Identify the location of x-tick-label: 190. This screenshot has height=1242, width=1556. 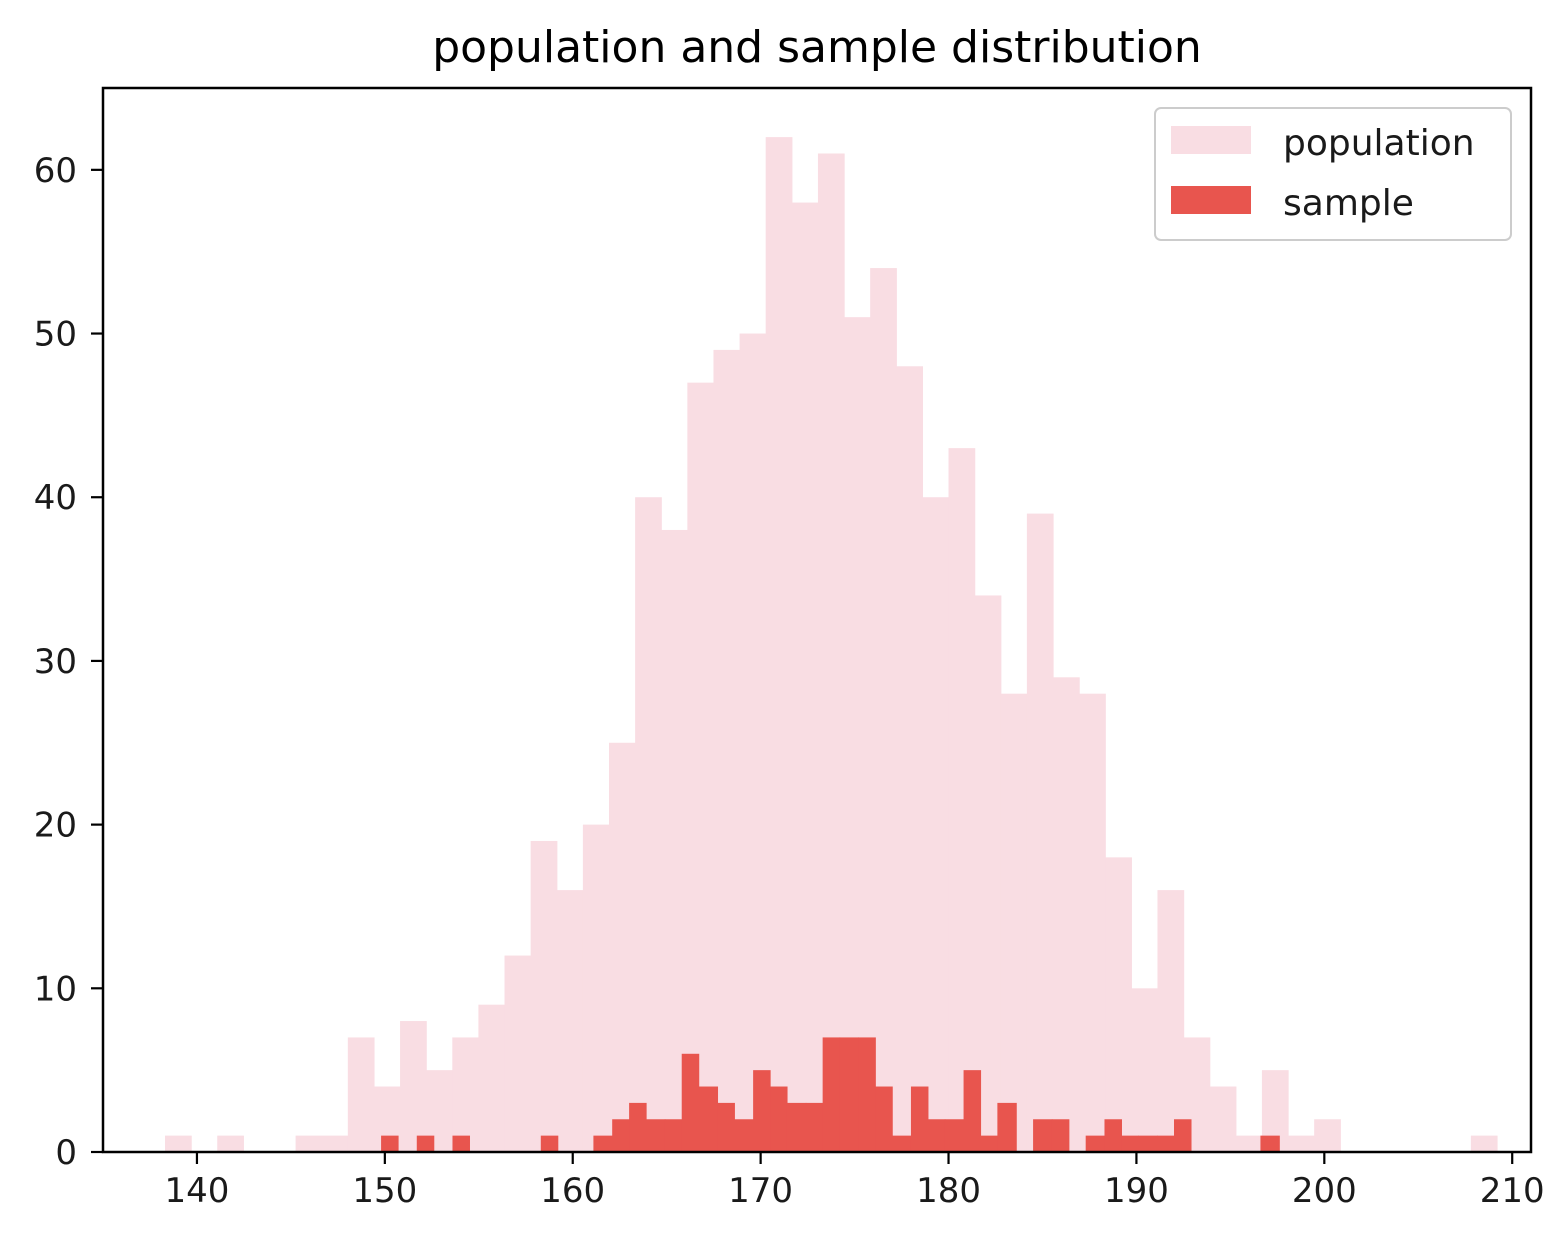
(1136, 1191).